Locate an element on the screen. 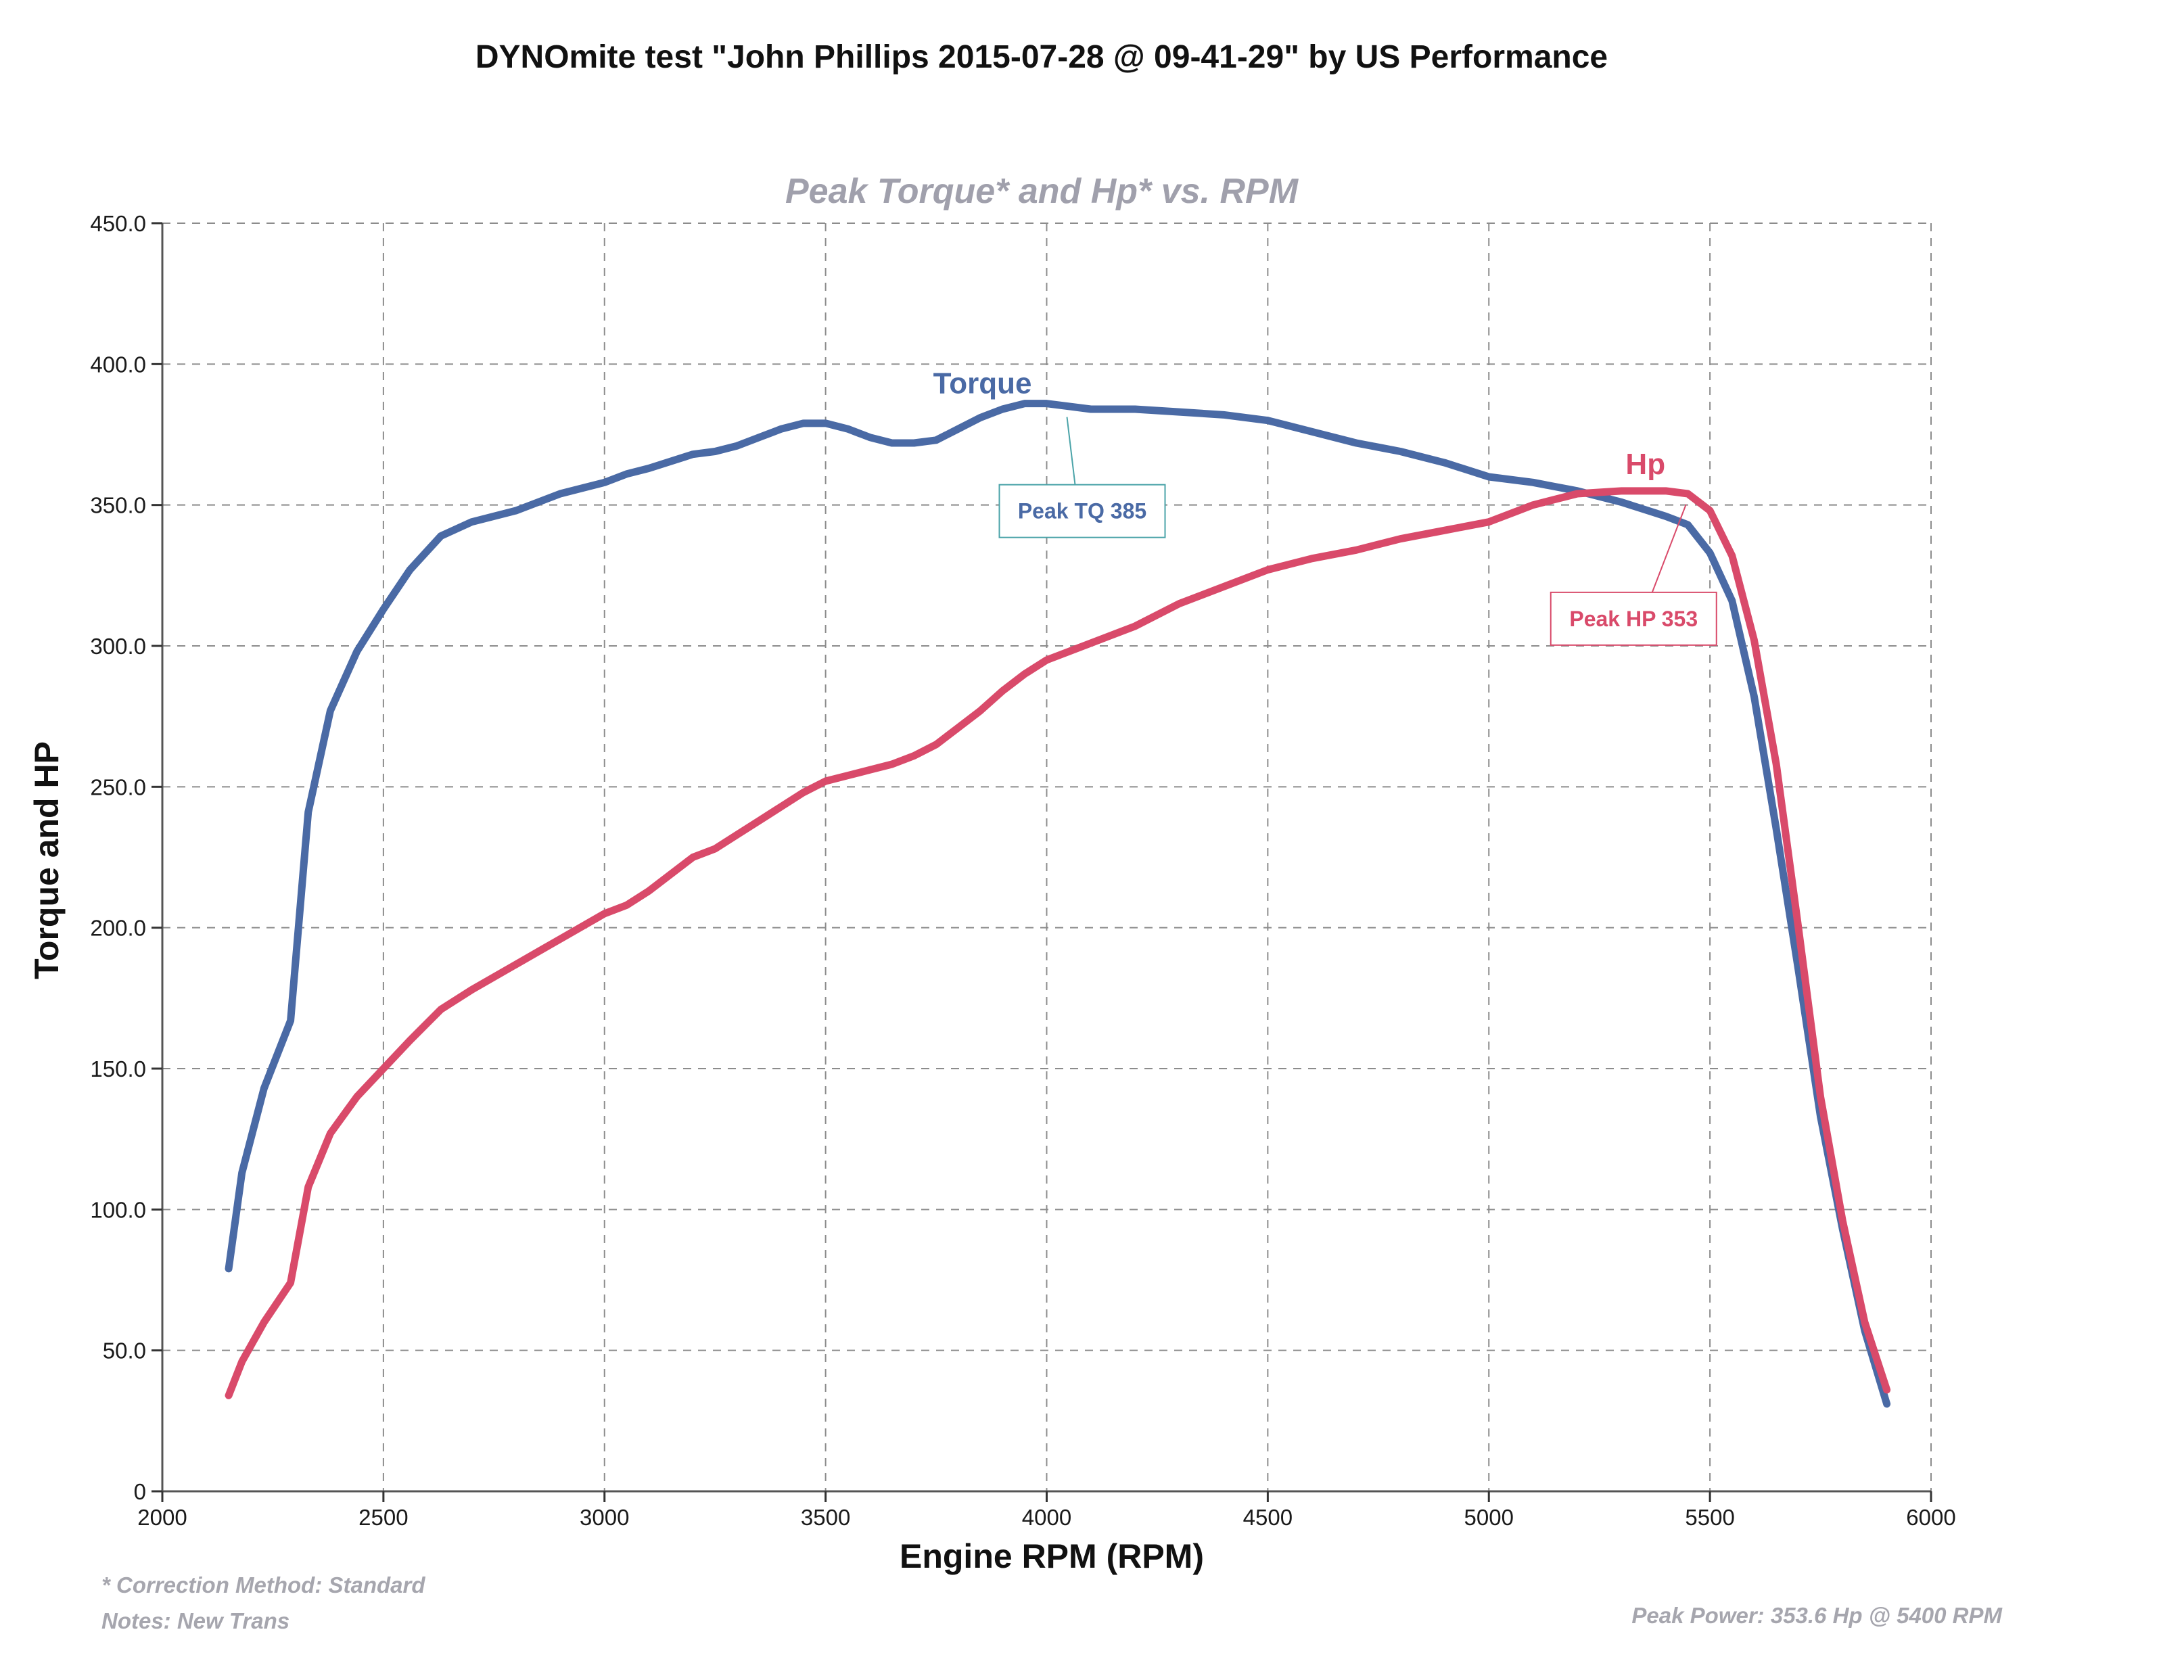 Image resolution: width=2184 pixels, height=1680 pixels. x-tick-label: 2000 is located at coordinates (162, 1518).